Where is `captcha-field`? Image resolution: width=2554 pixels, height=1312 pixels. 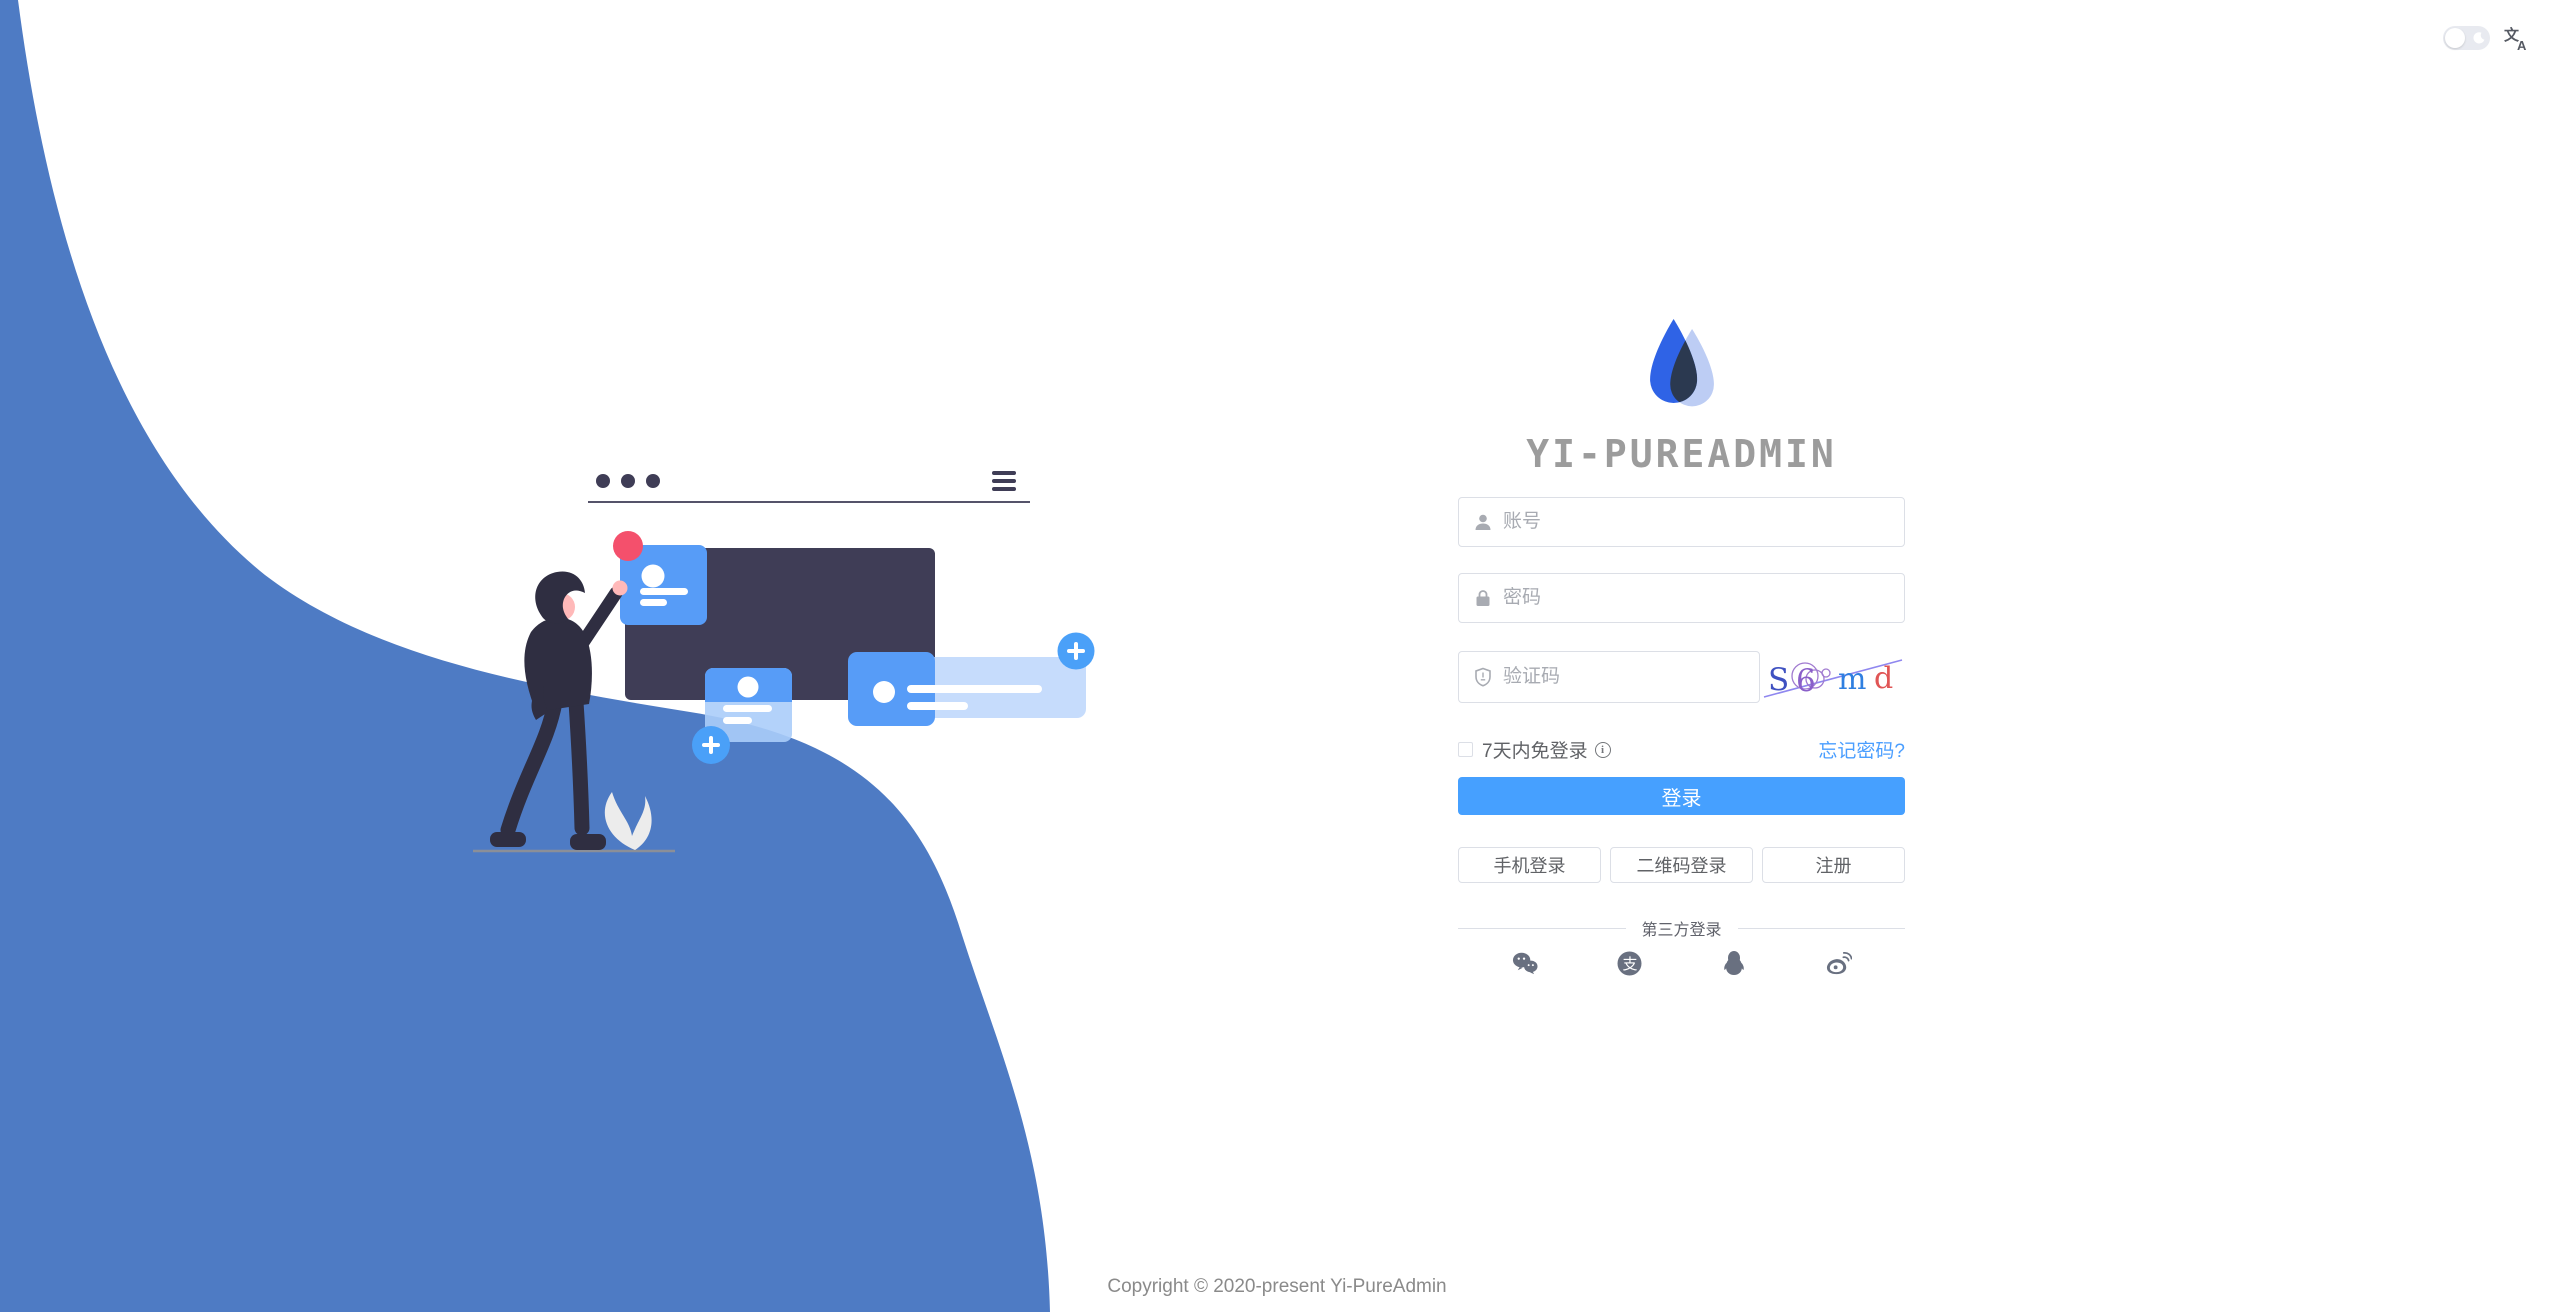
captcha-field is located at coordinates (1609, 677).